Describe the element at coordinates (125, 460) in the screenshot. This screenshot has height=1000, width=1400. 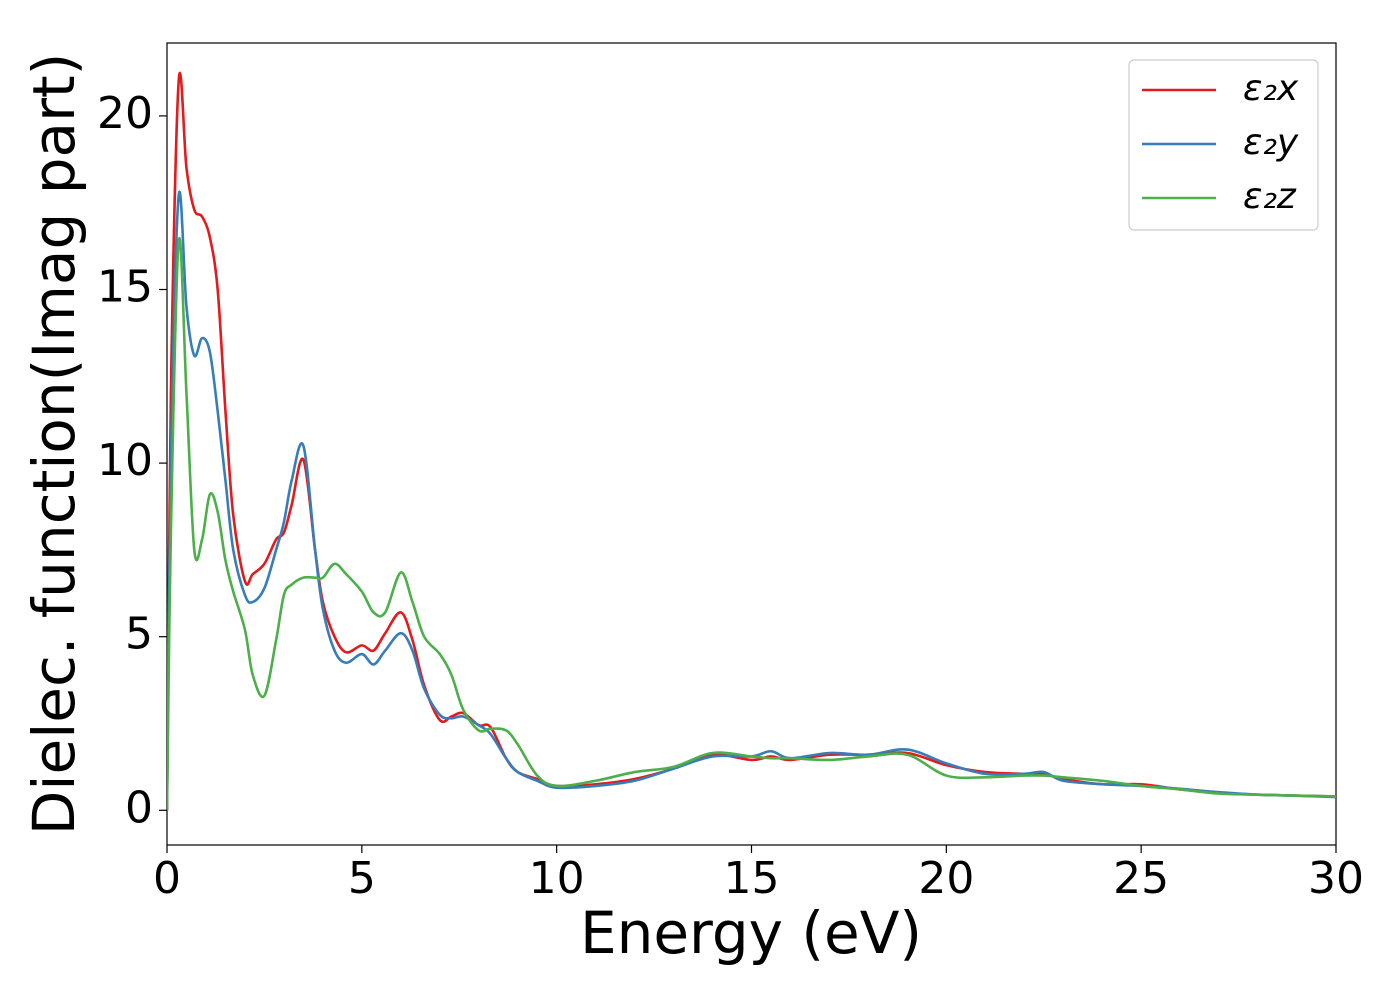
I see `y-tick-label: 10` at that location.